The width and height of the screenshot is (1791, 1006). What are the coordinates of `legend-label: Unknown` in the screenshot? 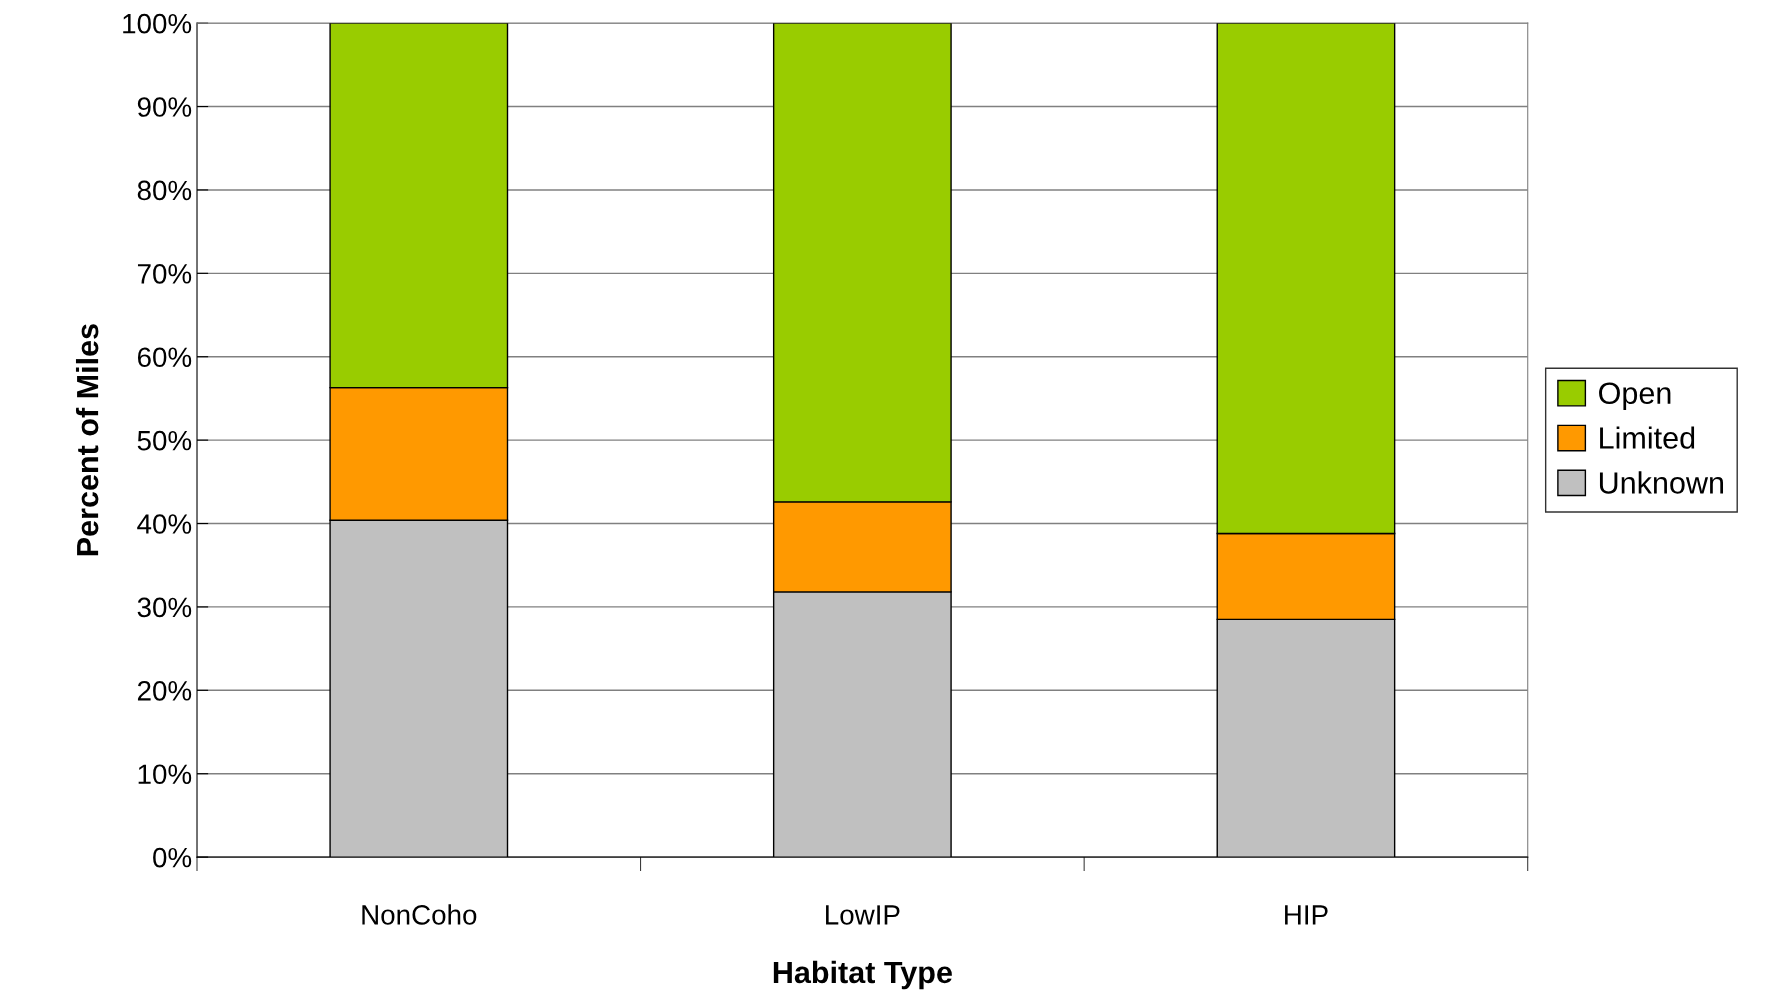 It's located at (1661, 482).